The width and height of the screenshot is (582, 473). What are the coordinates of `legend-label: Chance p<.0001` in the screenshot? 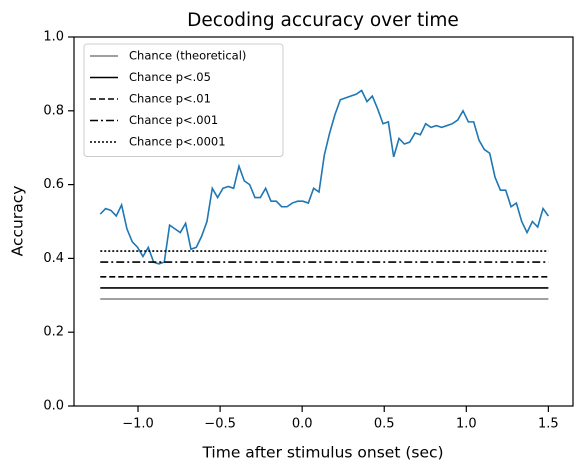 It's located at (177, 142).